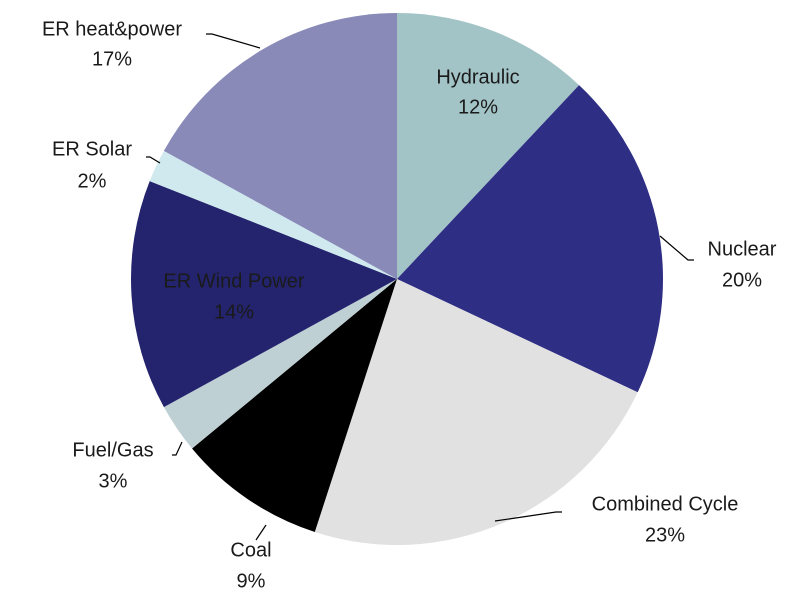 This screenshot has width=791, height=594. I want to click on slice-label: ER heat&power, so click(112, 29).